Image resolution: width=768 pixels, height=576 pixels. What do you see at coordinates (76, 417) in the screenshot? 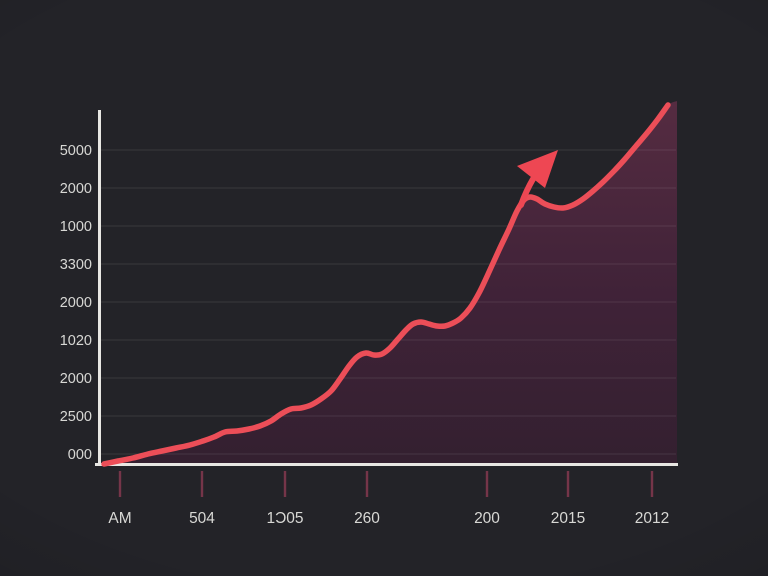
I see `y-axis-label: 2500` at bounding box center [76, 417].